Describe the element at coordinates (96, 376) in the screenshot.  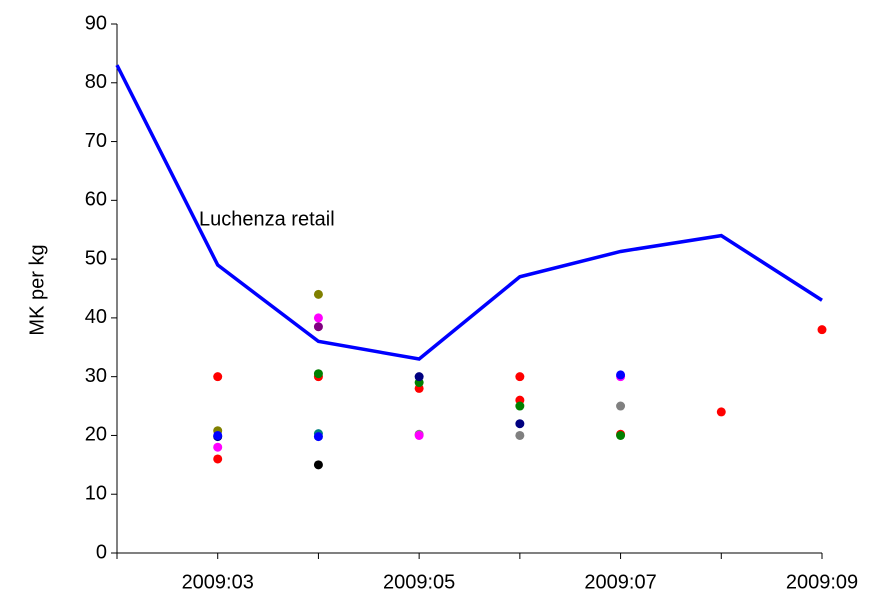
I see `y-tick-label: 30` at that location.